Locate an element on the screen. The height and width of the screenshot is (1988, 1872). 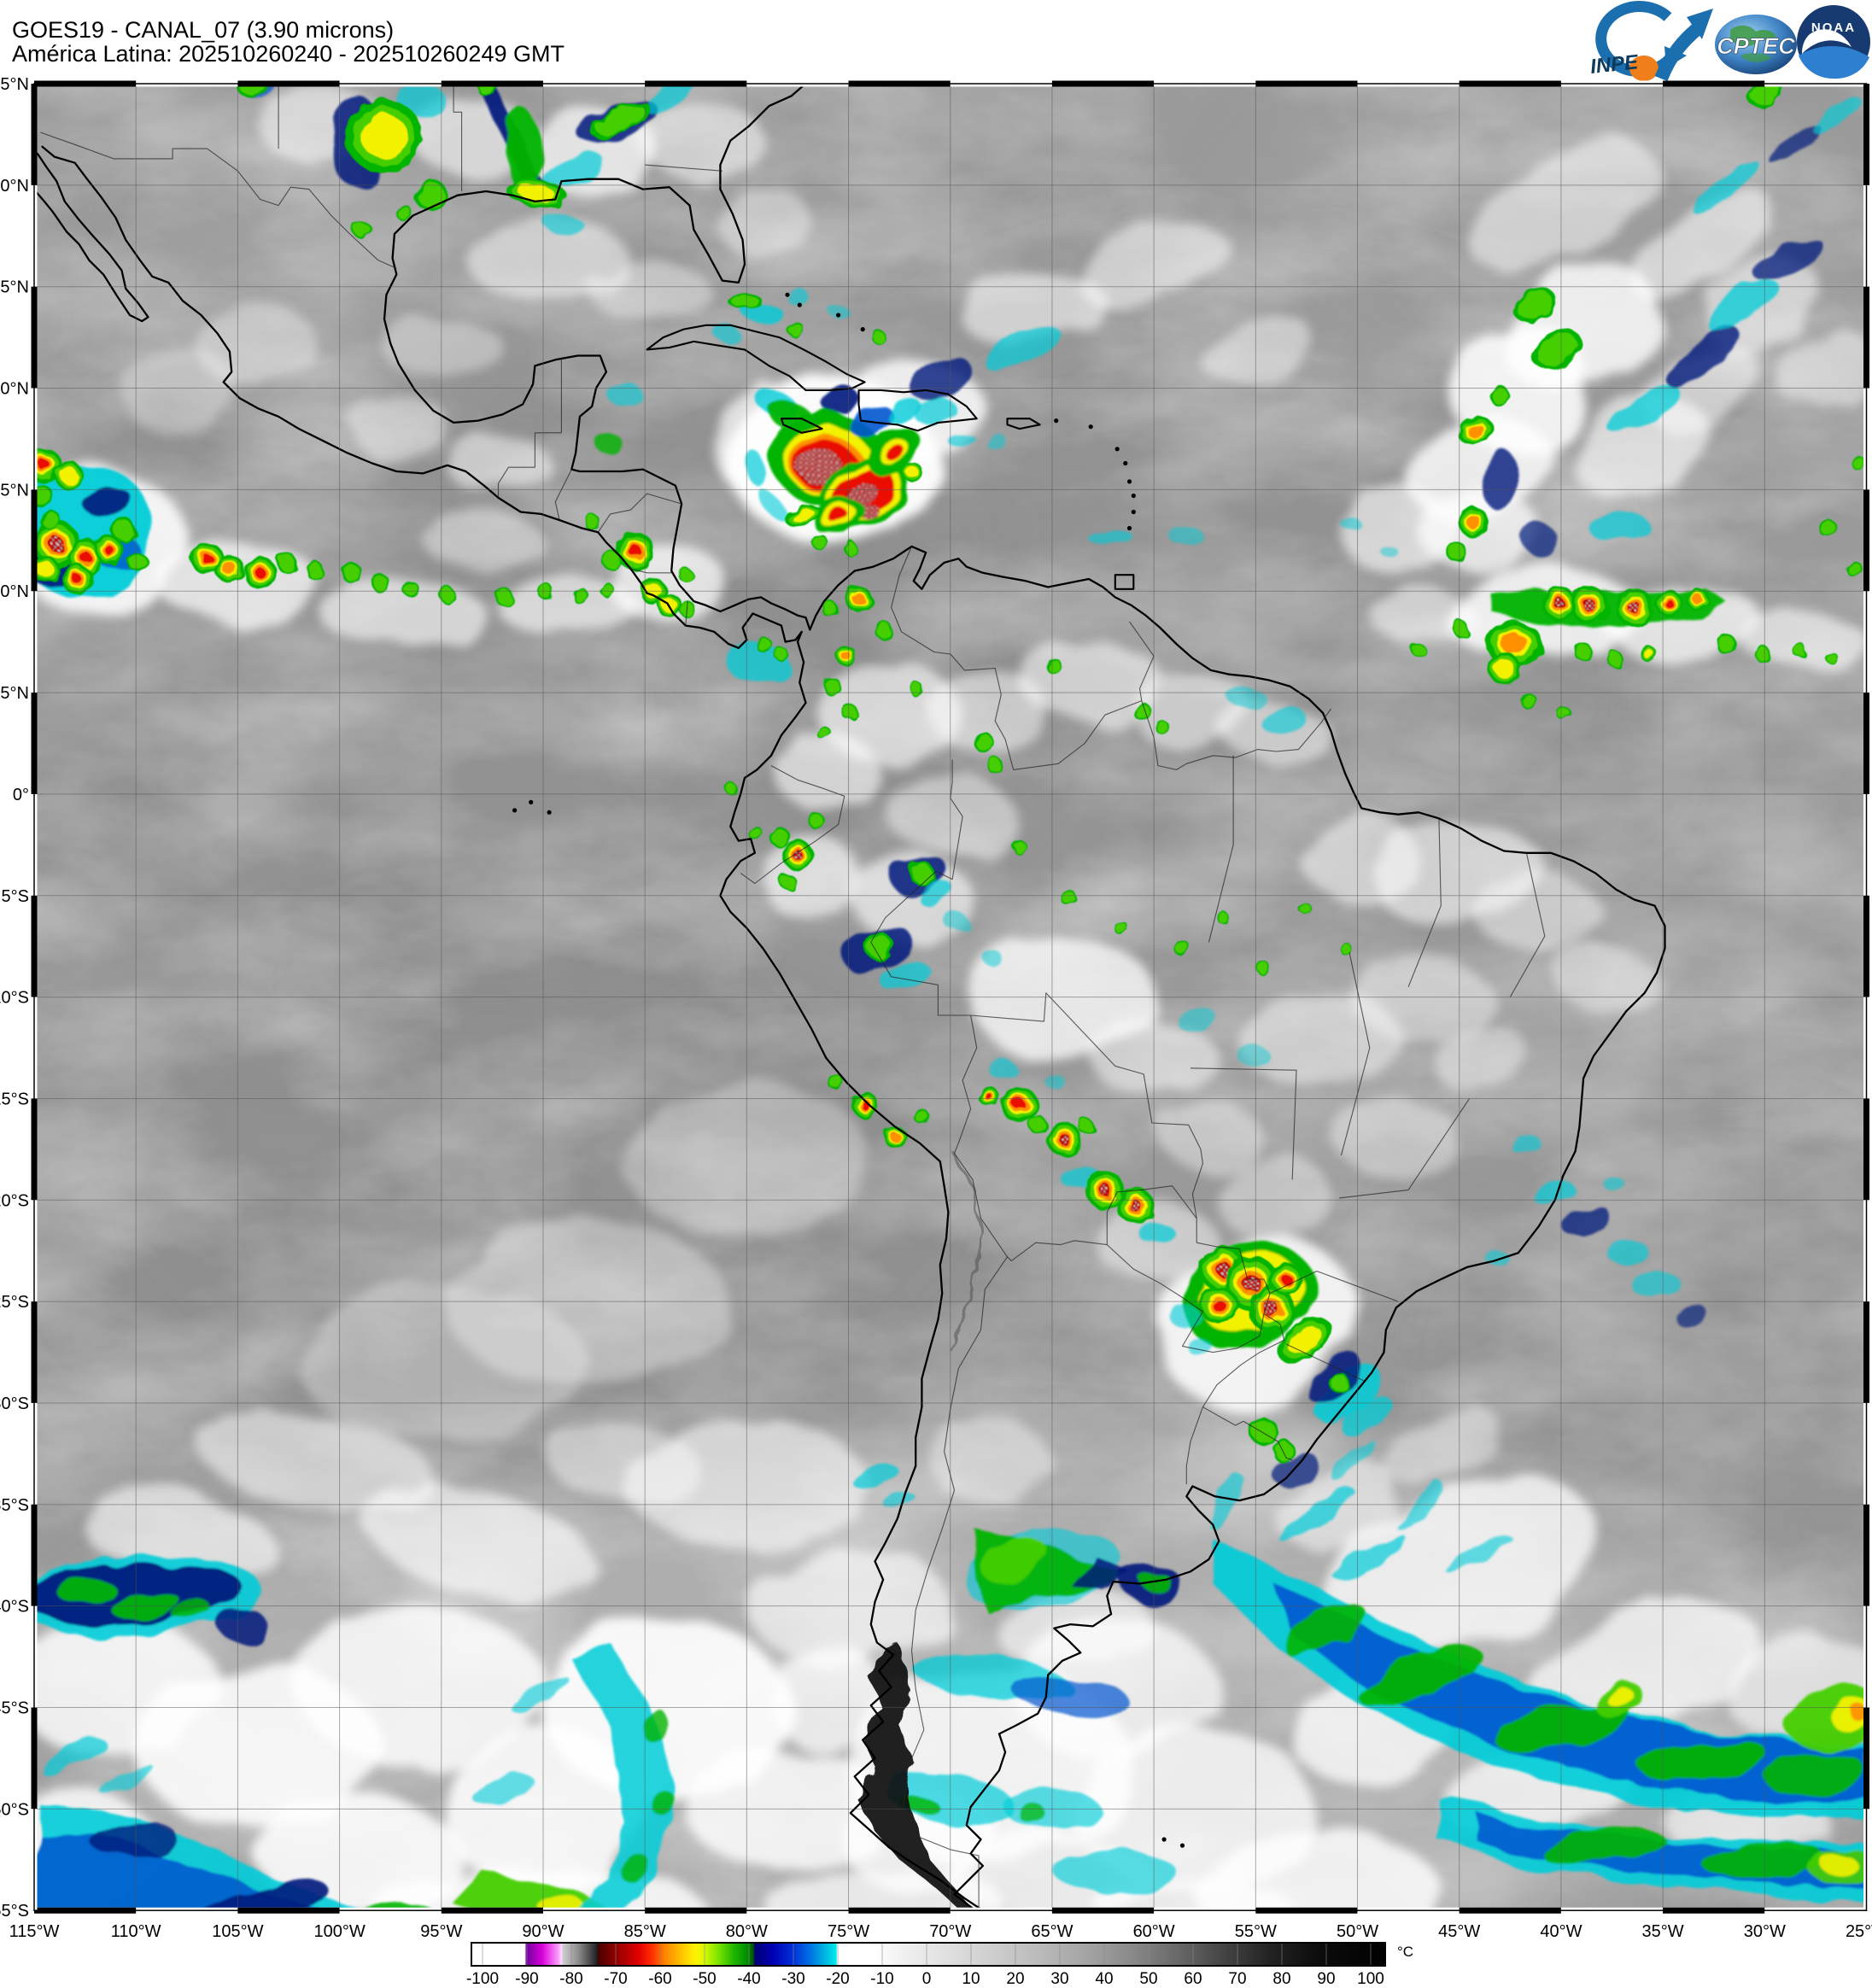
svg-text: 0° is located at coordinates (21, 795).